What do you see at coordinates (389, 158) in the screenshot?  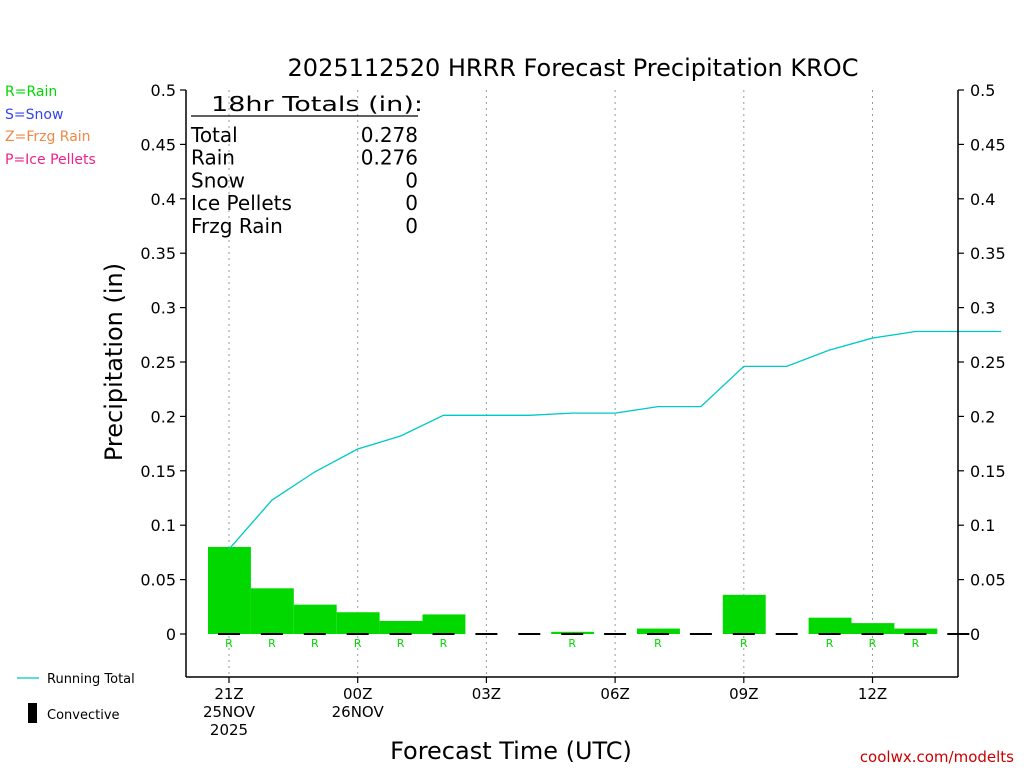 I see `totals-row-value: 0.276` at bounding box center [389, 158].